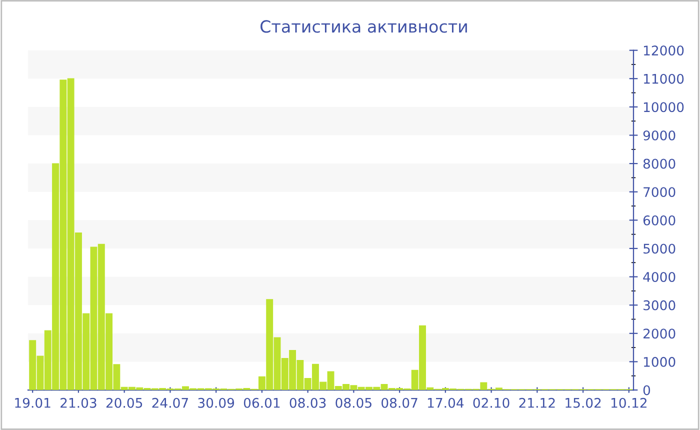 The image size is (700, 430). What do you see at coordinates (660, 192) in the screenshot?
I see `y-tick-label: 7000` at bounding box center [660, 192].